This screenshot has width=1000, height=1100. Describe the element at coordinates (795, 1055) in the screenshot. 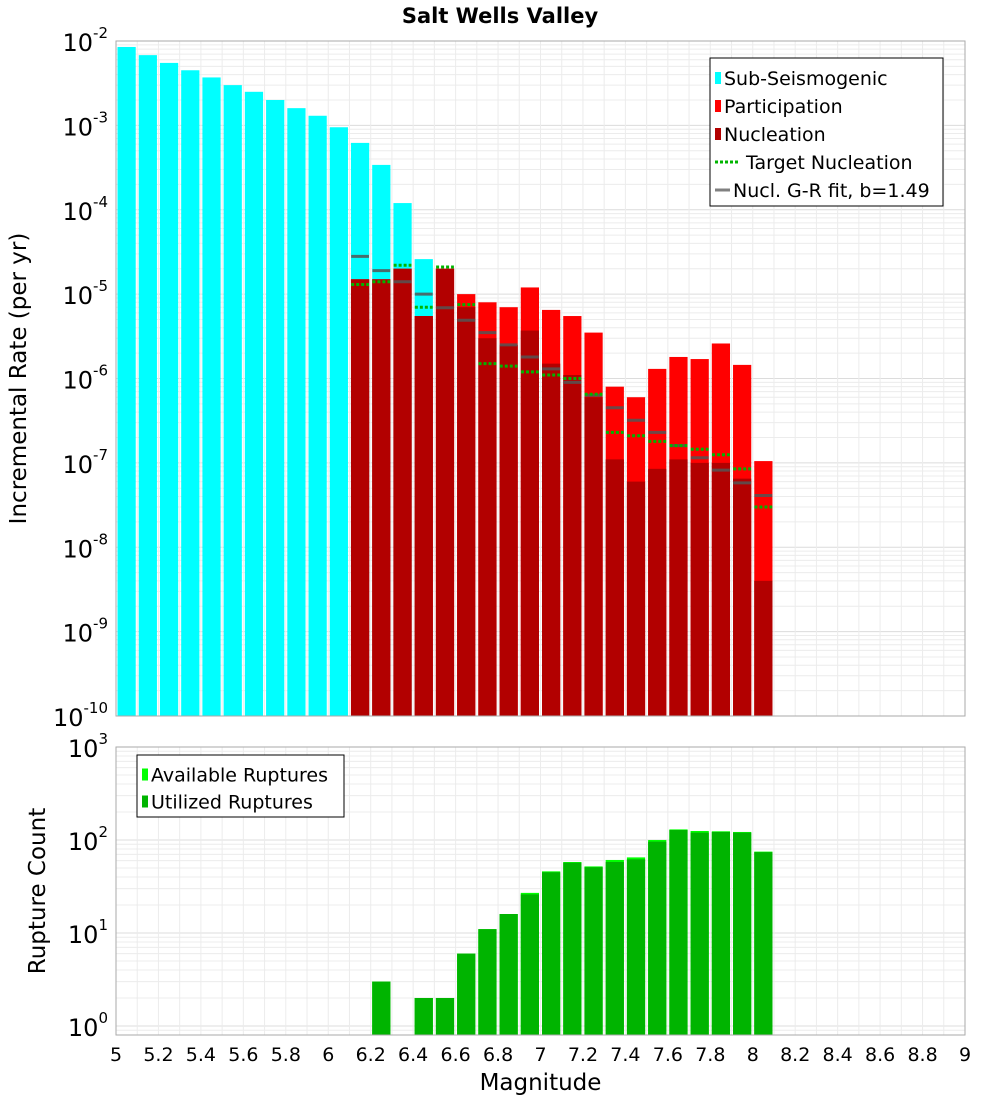

I see `x-tick-label: 8.2` at that location.